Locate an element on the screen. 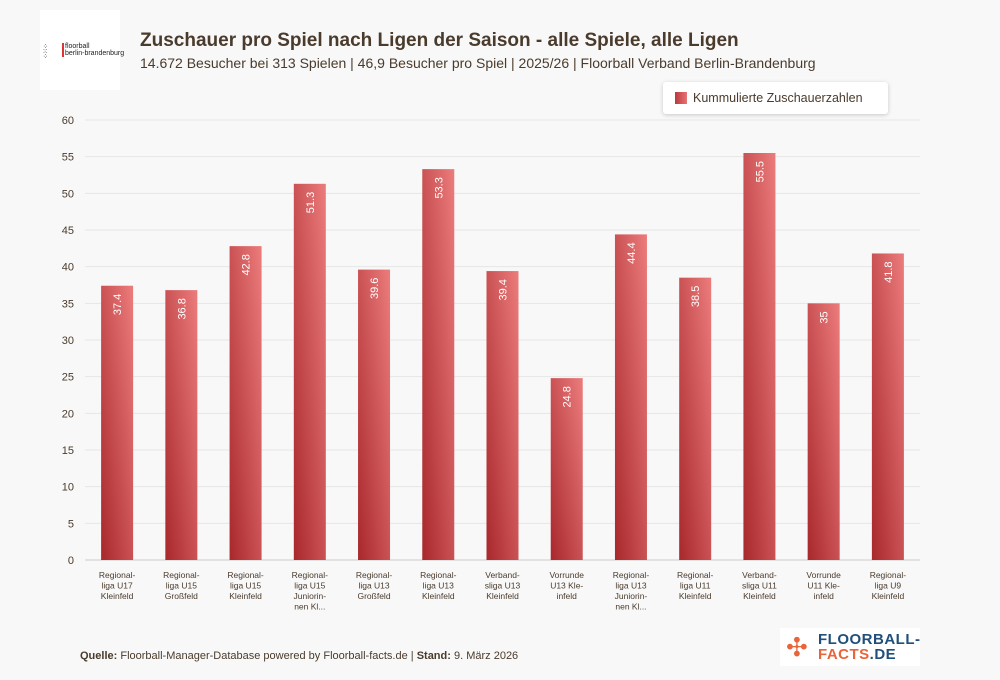 This screenshot has width=1000, height=680. y-tick-label: 0 is located at coordinates (71, 561).